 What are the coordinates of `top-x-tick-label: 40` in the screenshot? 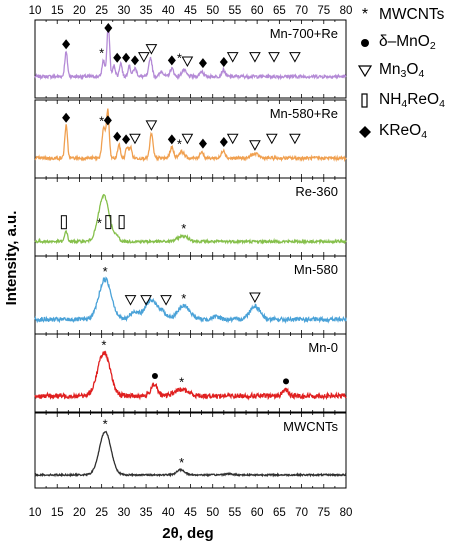 It's located at (168, 11).